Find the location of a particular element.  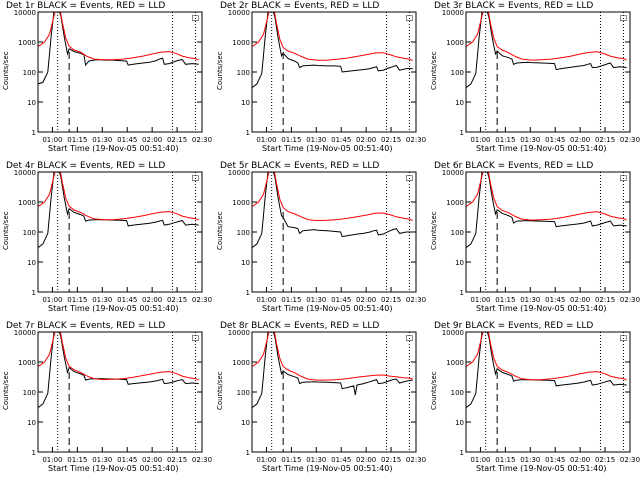

panel-title: Det 7r BLACK = Events, RED = LLD is located at coordinates (86, 326).